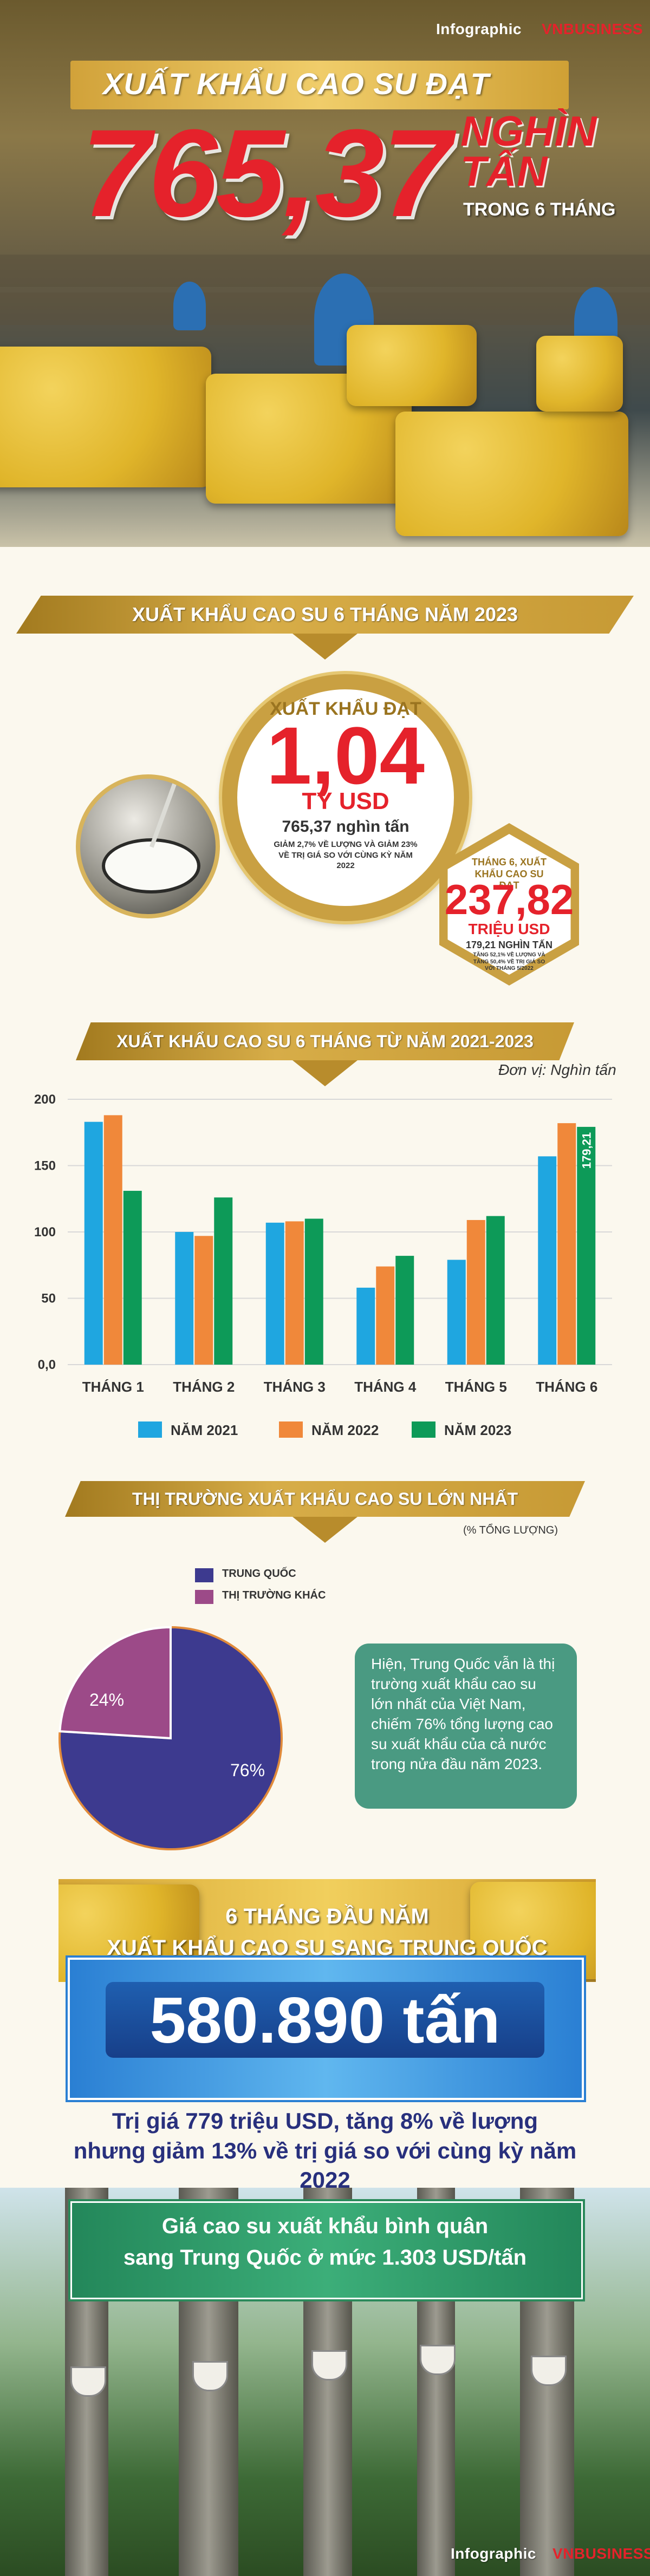 This screenshot has height=2576, width=650. Describe the element at coordinates (164, 814) in the screenshot. I see `latex-drip` at that location.